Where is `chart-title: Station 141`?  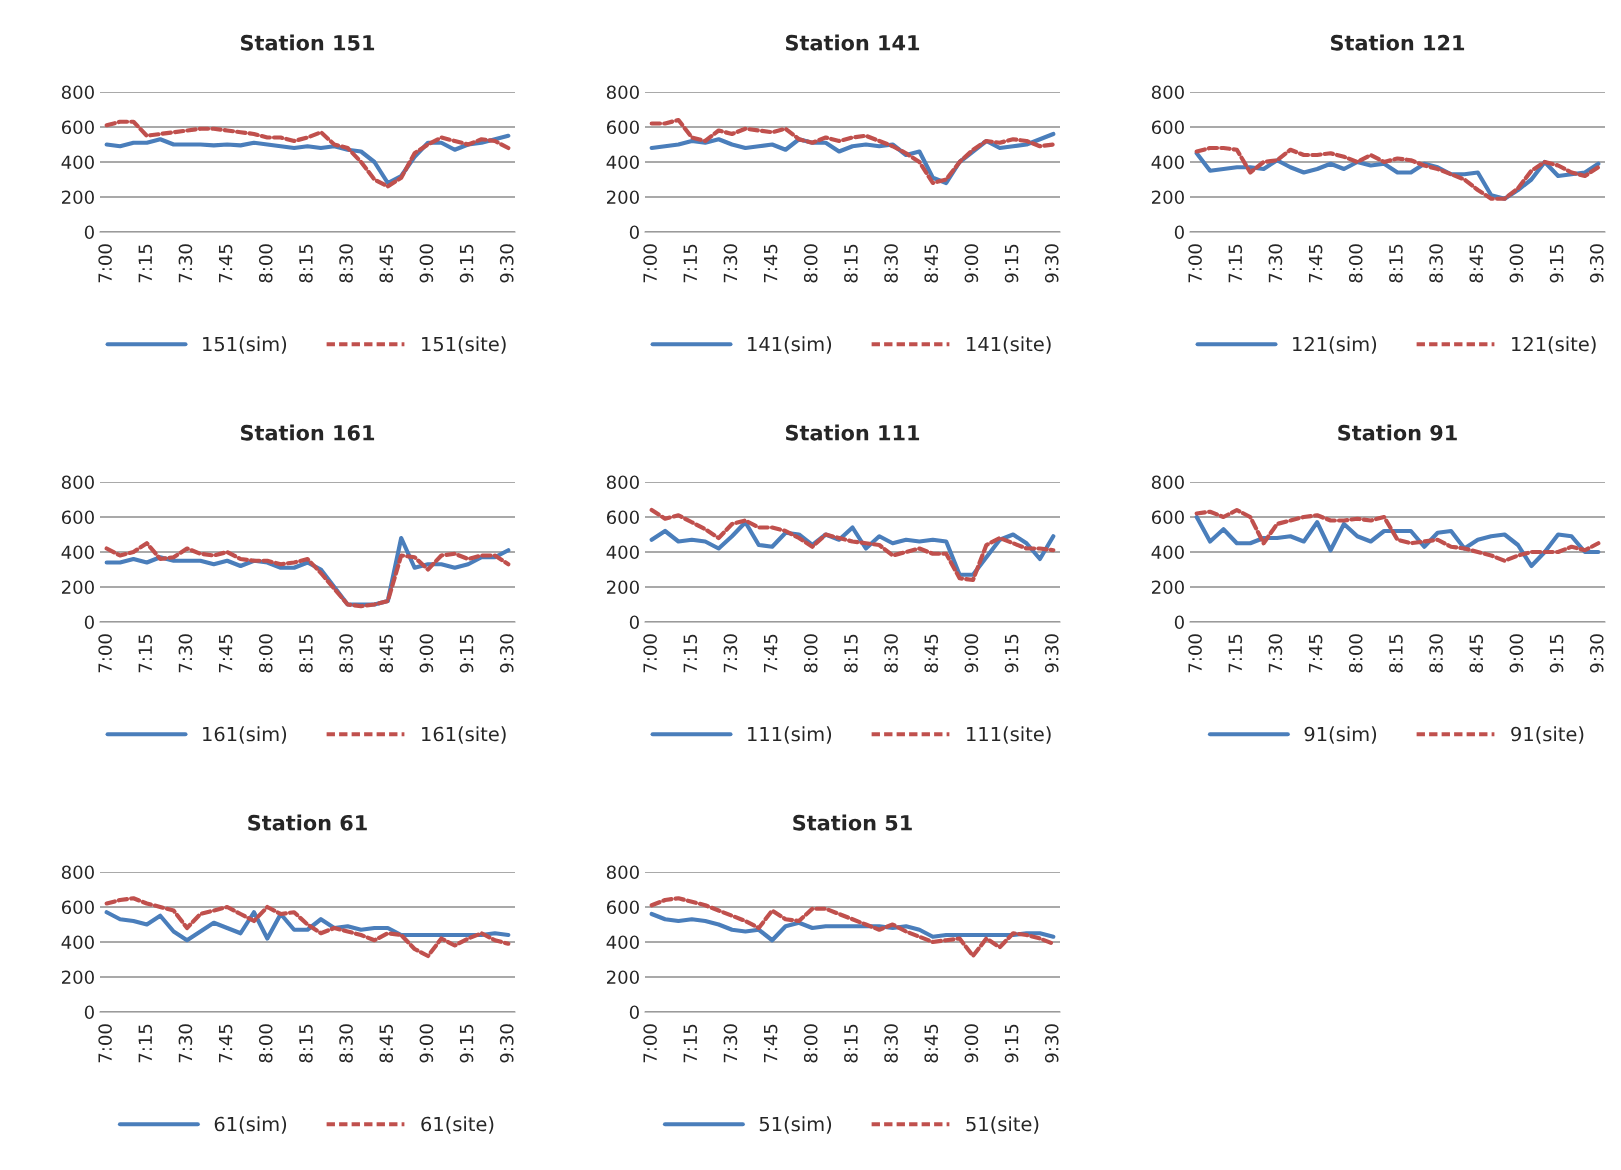 chart-title: Station 141 is located at coordinates (852, 42).